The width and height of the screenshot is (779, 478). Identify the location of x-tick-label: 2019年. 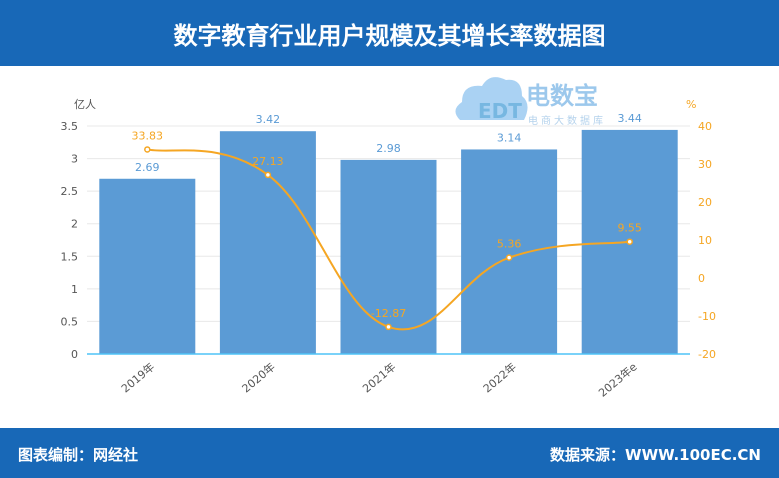
(137, 378).